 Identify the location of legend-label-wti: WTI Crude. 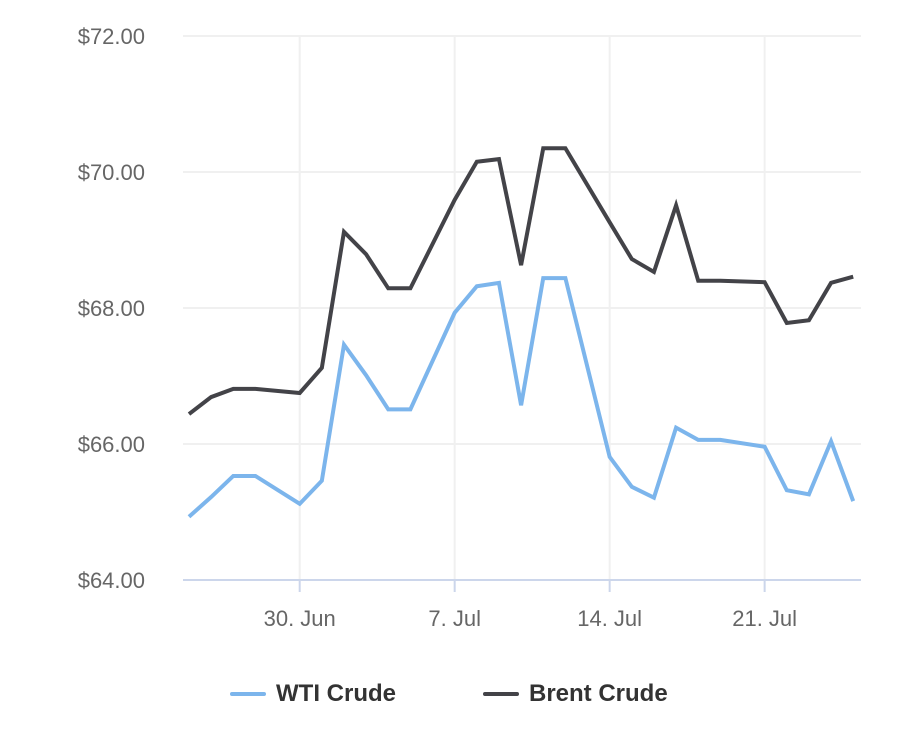
(336, 693).